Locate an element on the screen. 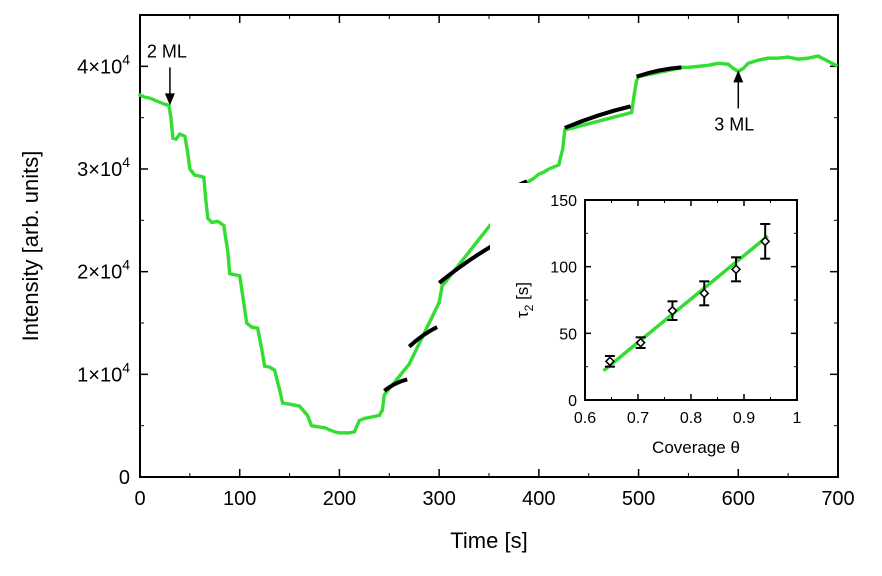 The image size is (882, 576). x-tick-label: 100 is located at coordinates (239, 499).